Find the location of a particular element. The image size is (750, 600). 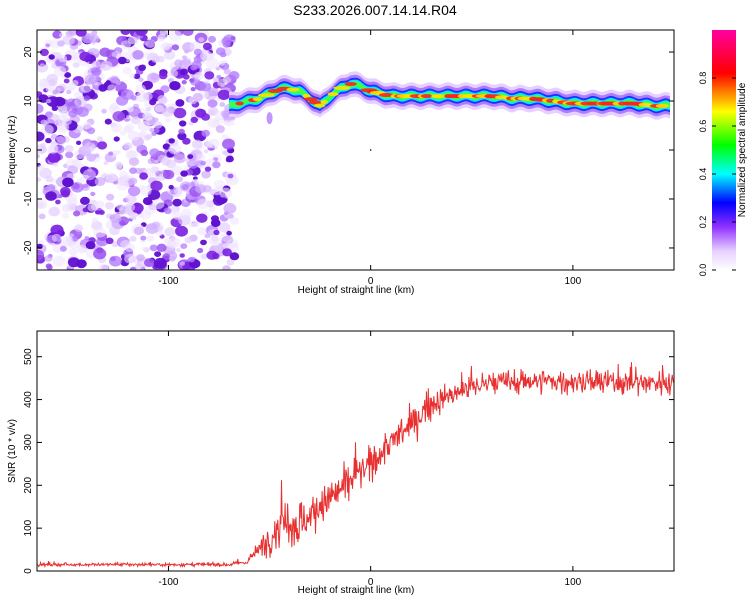

snr-x-axis-label: Height of straight line (km) is located at coordinates (356, 590).